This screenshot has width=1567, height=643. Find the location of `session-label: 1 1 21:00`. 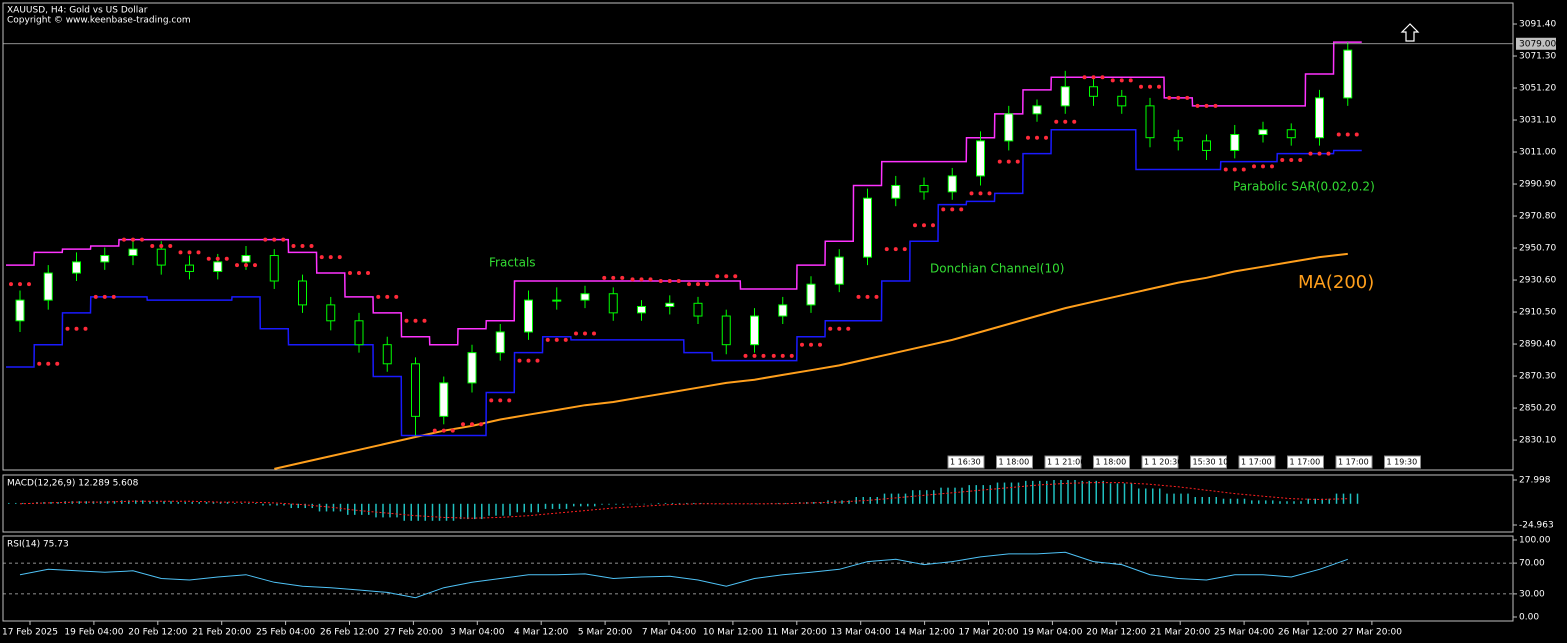

session-label: 1 1 21:00 is located at coordinates (1066, 462).